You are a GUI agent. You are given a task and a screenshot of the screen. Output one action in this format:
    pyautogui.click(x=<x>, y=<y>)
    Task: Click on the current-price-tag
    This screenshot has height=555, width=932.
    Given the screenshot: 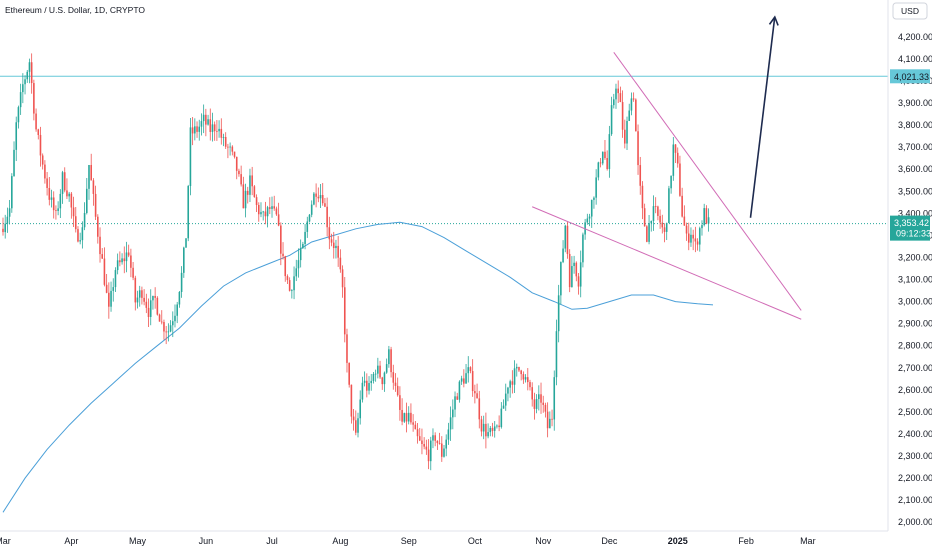 What is the action you would take?
    pyautogui.click(x=910, y=228)
    